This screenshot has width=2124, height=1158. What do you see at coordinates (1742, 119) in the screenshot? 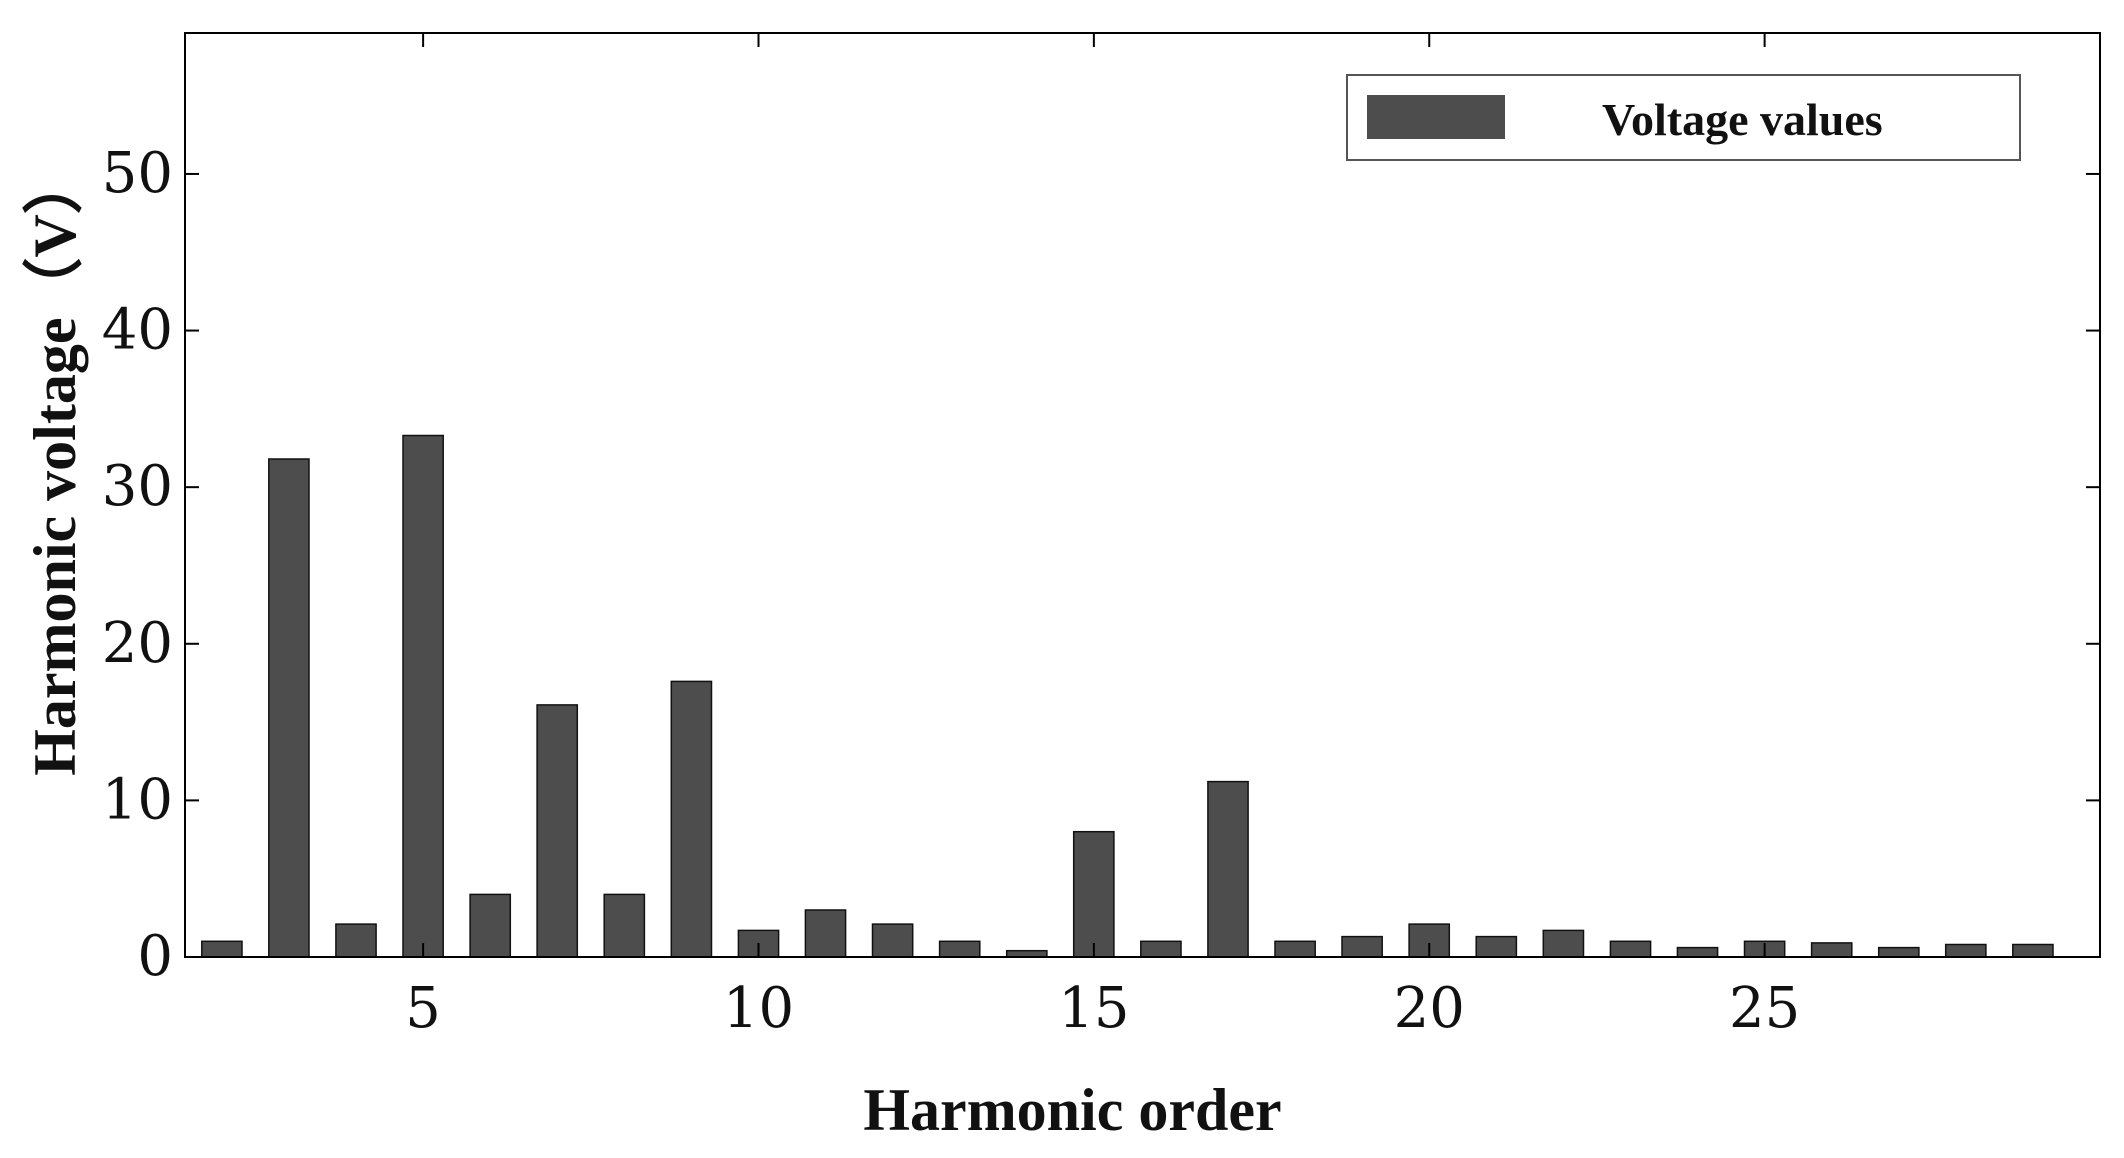
I see `legend-label: Voltage values` at bounding box center [1742, 119].